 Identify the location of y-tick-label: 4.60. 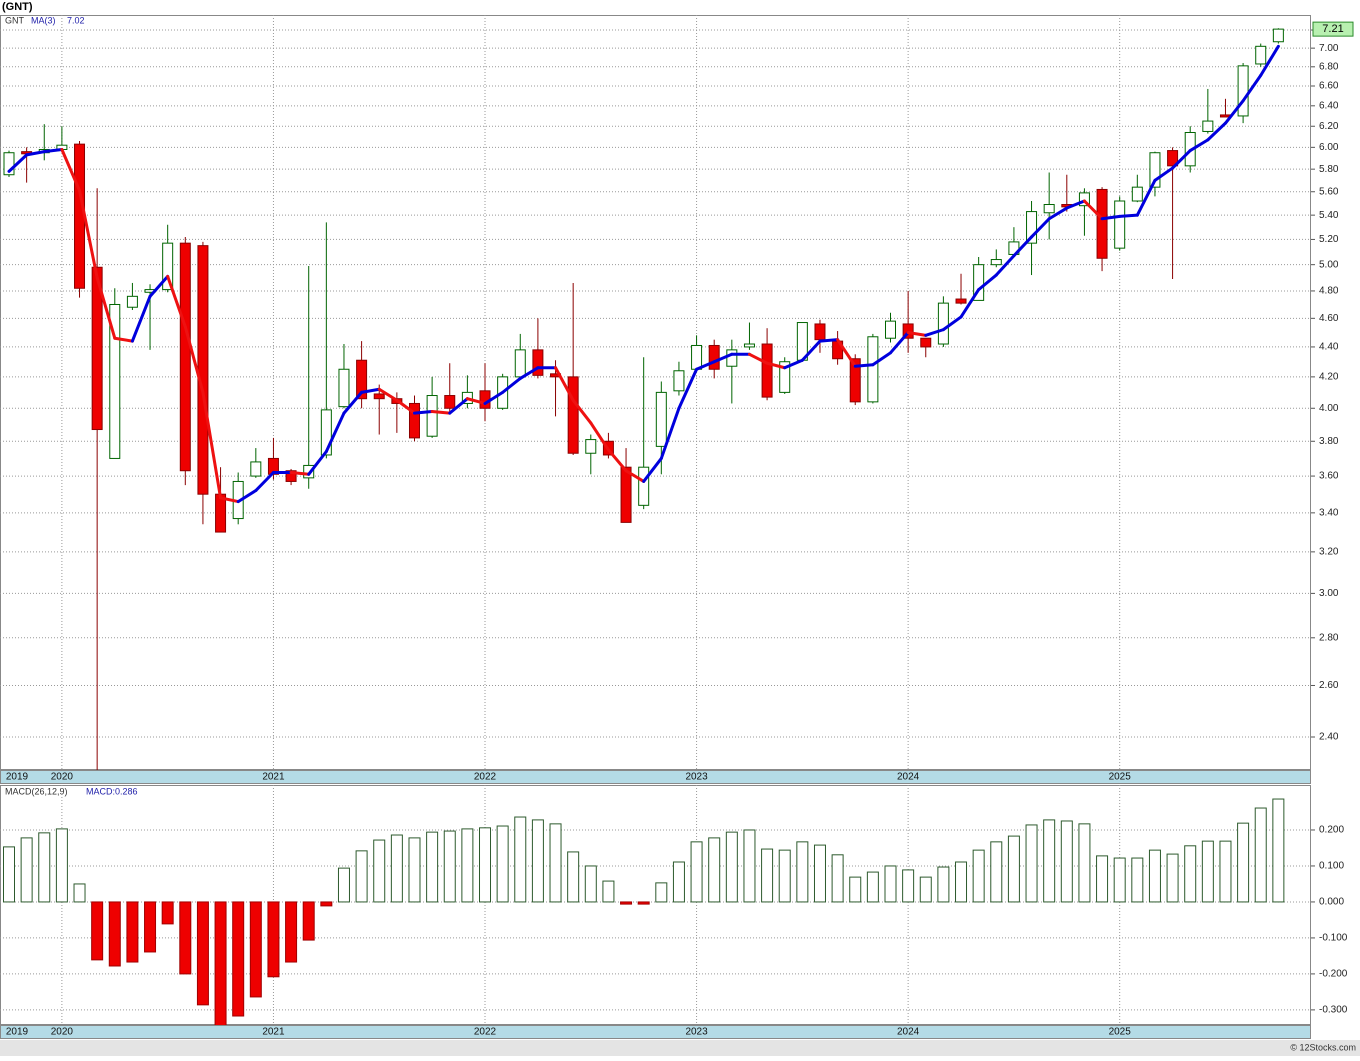
(1329, 318).